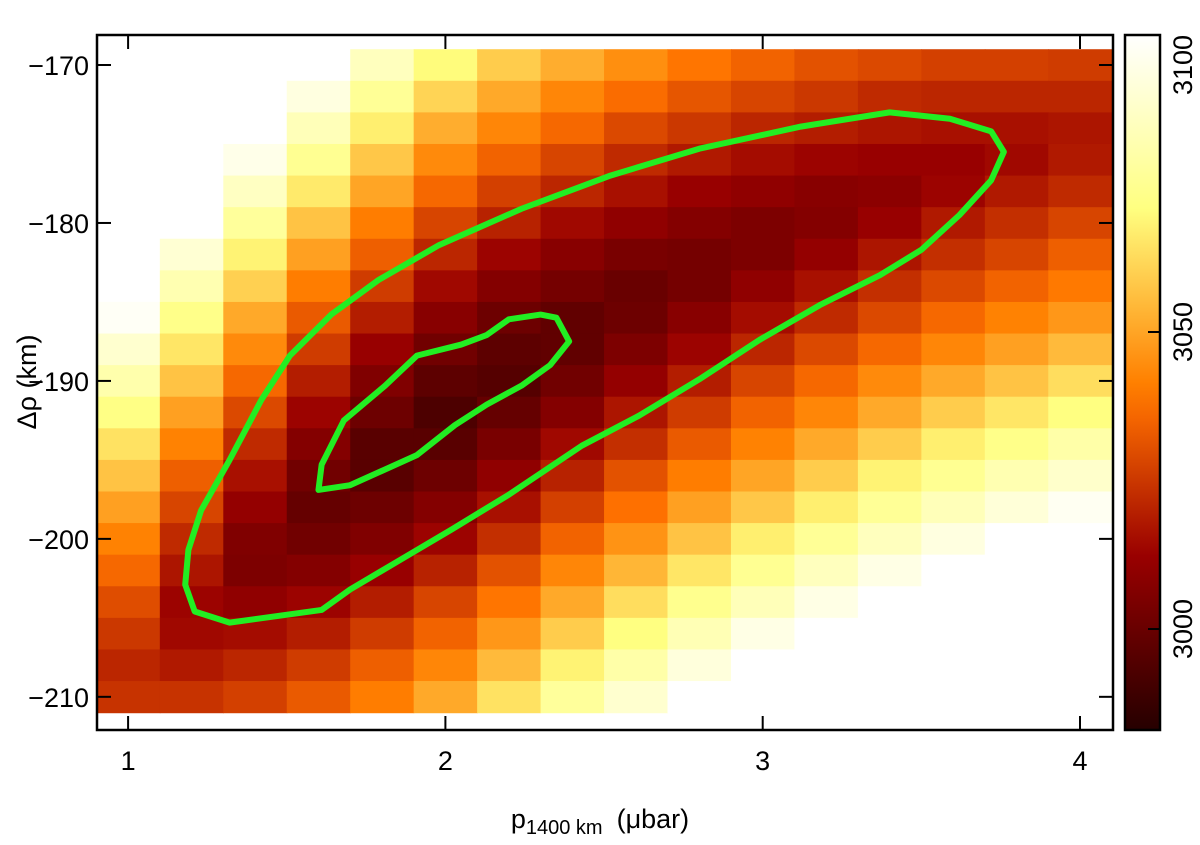 The image size is (1200, 845). I want to click on x-axis-label: p1400 km (μbar), so click(600, 821).